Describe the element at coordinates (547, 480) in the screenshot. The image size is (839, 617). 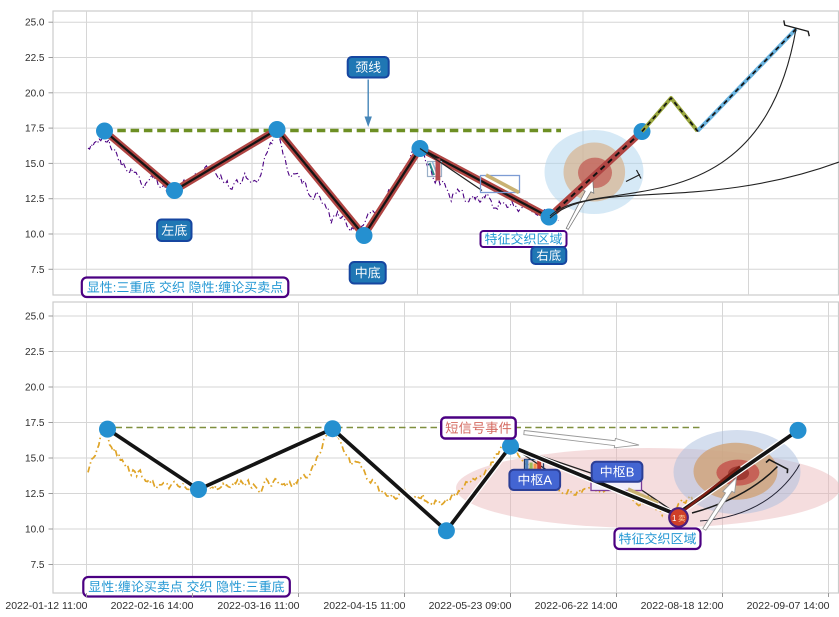
I see `svg-text: A` at that location.